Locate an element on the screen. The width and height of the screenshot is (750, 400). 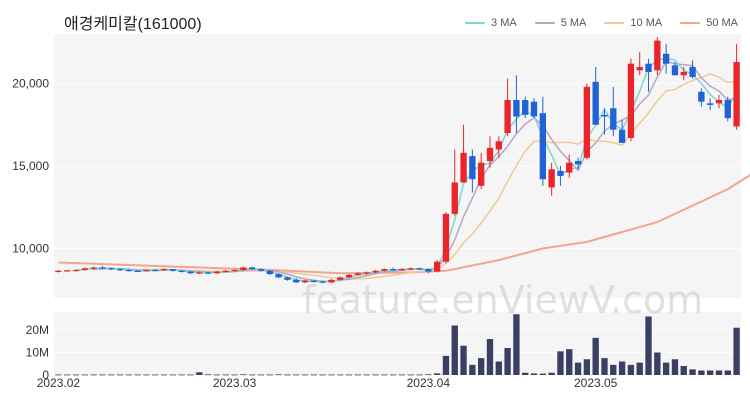
legend-item-ma50: 50 MA is located at coordinates (709, 23).